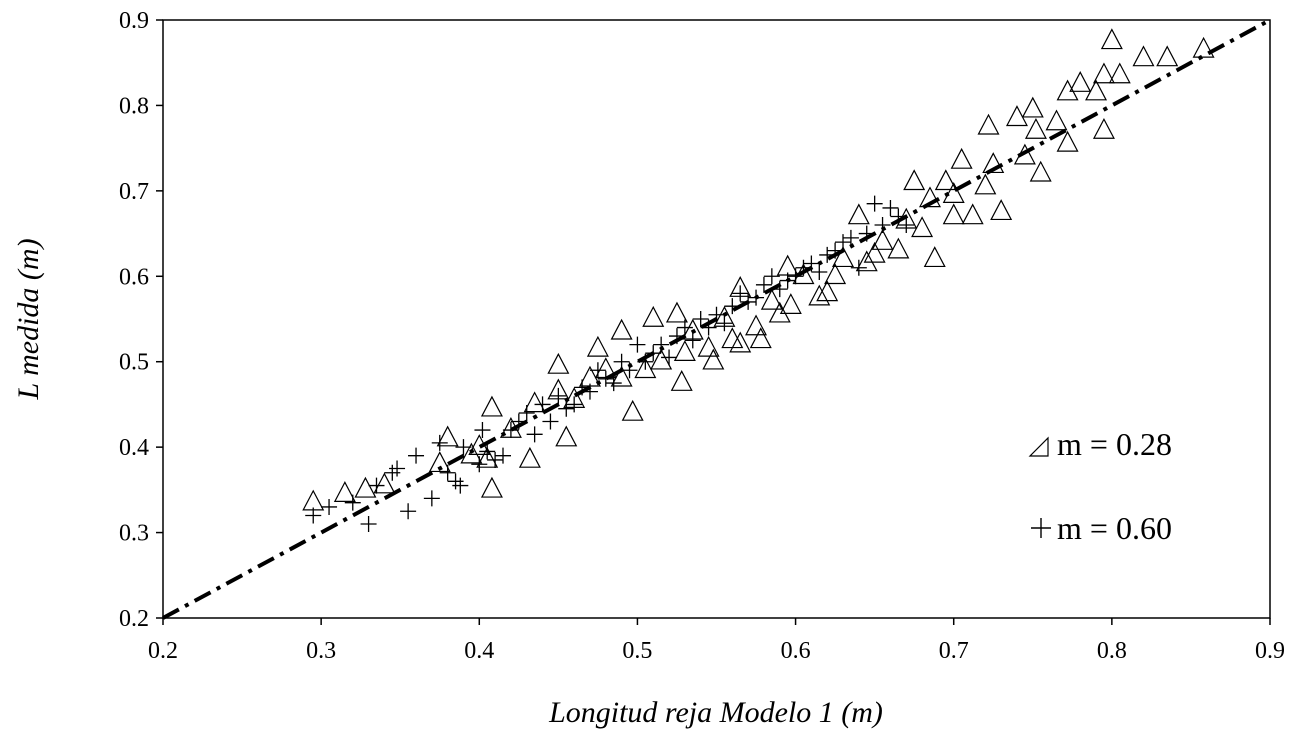 This screenshot has width=1305, height=736. Describe the element at coordinates (1114, 528) in the screenshot. I see `legend-label-plus: m = 0.60` at that location.